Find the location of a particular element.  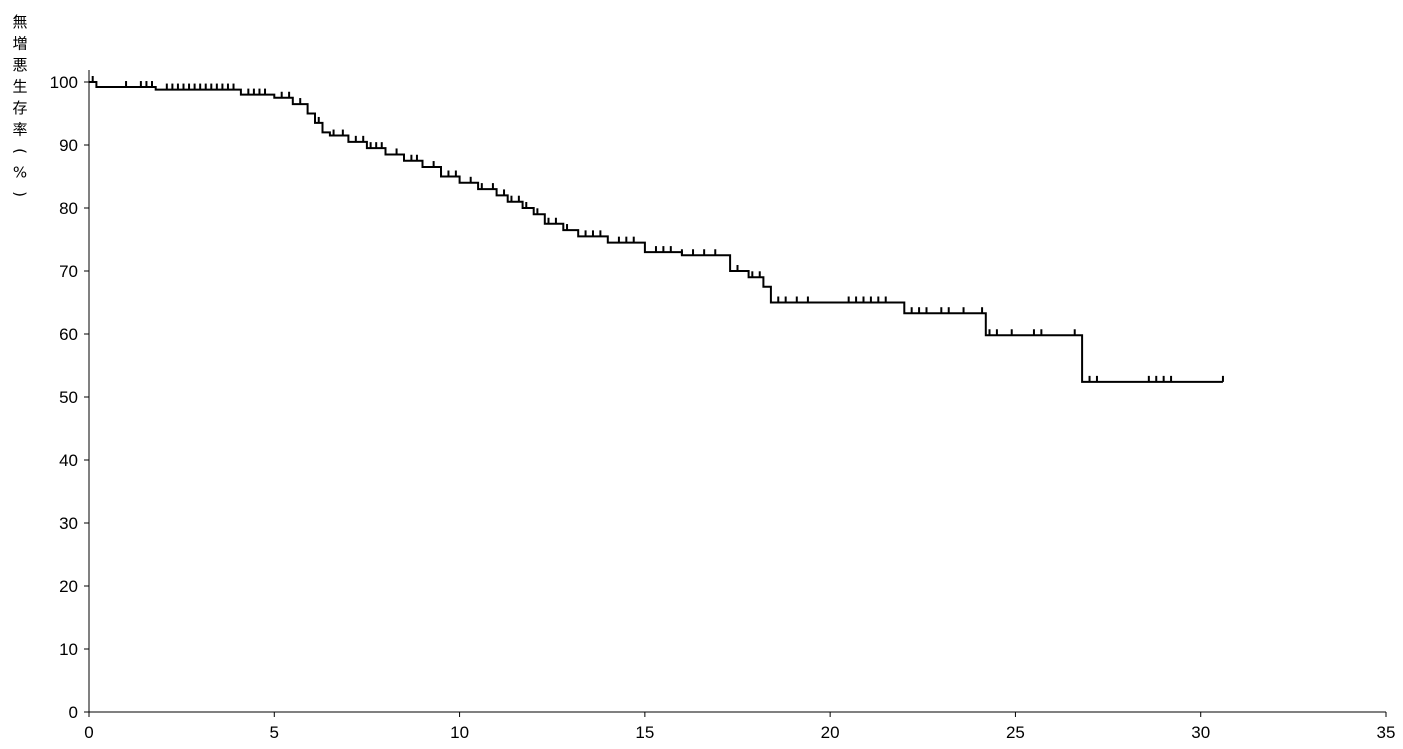

y-tick-label: 10 is located at coordinates (68, 649).